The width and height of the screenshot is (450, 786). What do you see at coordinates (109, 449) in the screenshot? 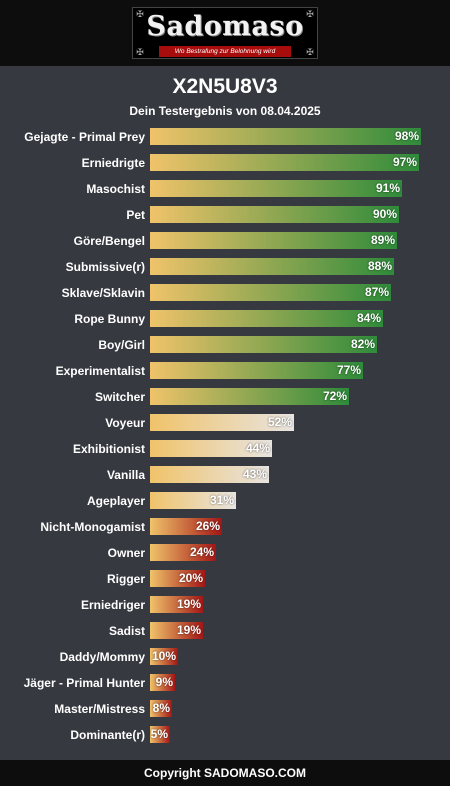
I see `category-label: Exhibitionist` at bounding box center [109, 449].